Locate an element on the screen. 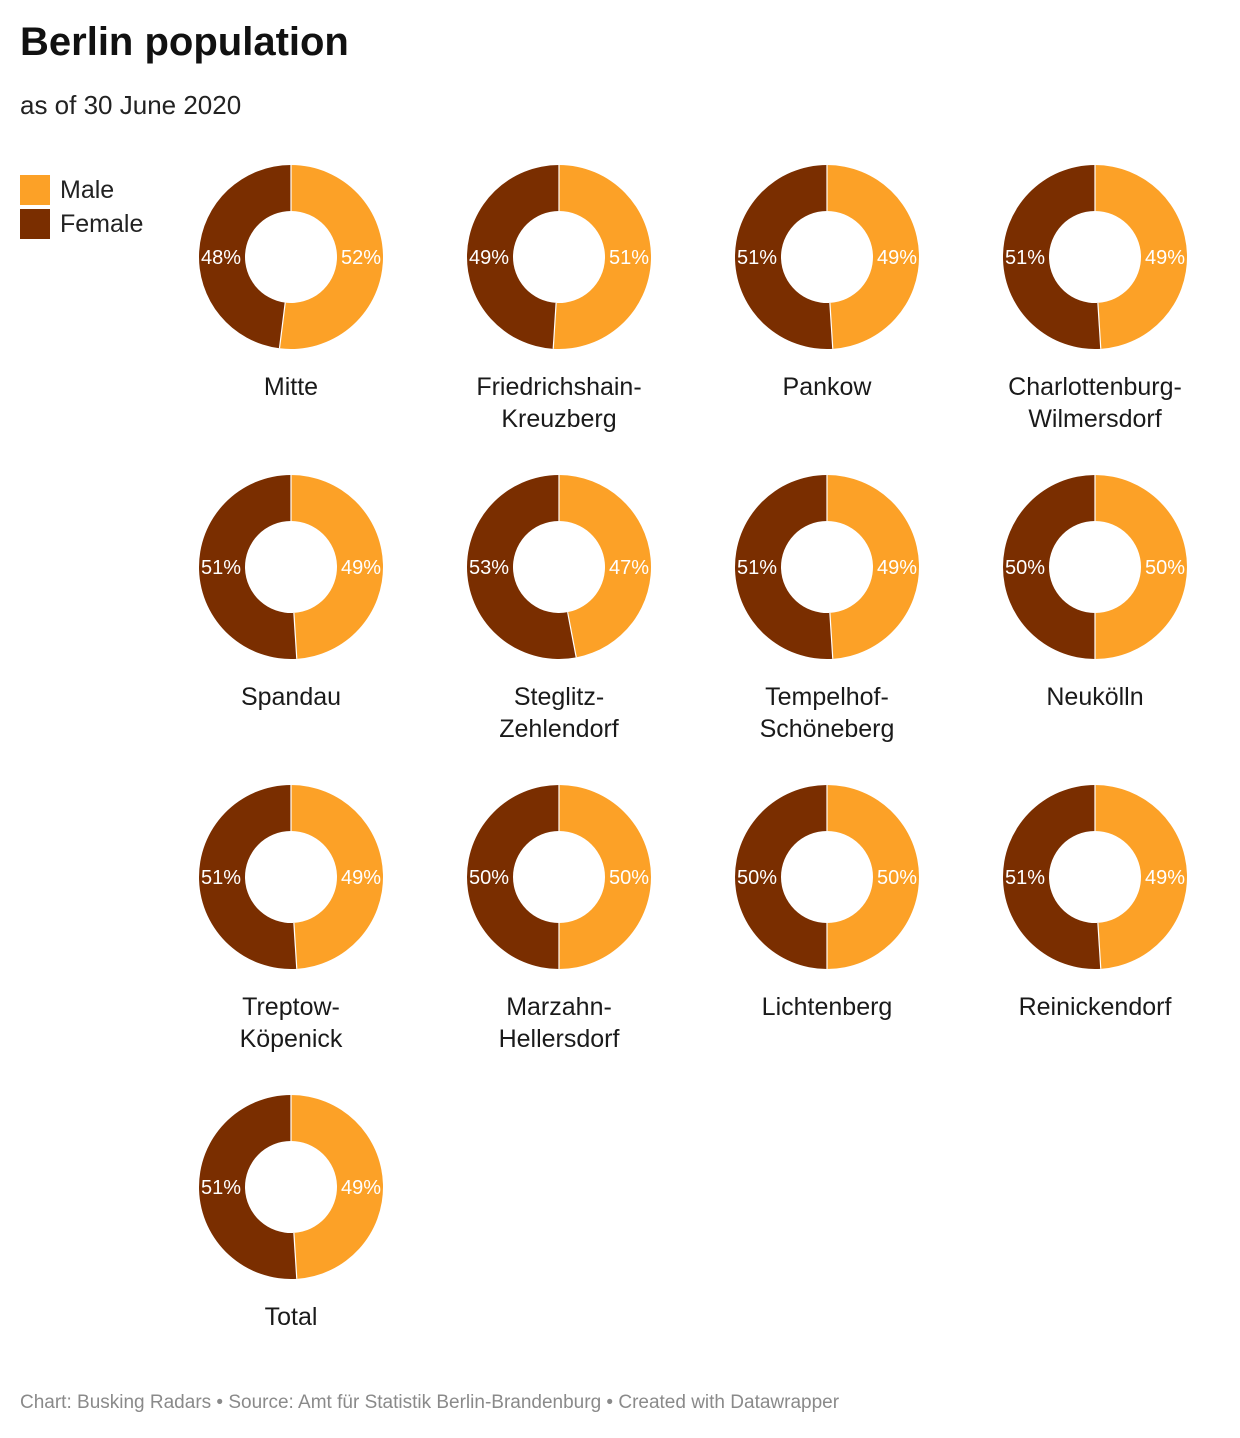 This screenshot has width=1240, height=1438. legend-item-male: Male is located at coordinates (81, 190).